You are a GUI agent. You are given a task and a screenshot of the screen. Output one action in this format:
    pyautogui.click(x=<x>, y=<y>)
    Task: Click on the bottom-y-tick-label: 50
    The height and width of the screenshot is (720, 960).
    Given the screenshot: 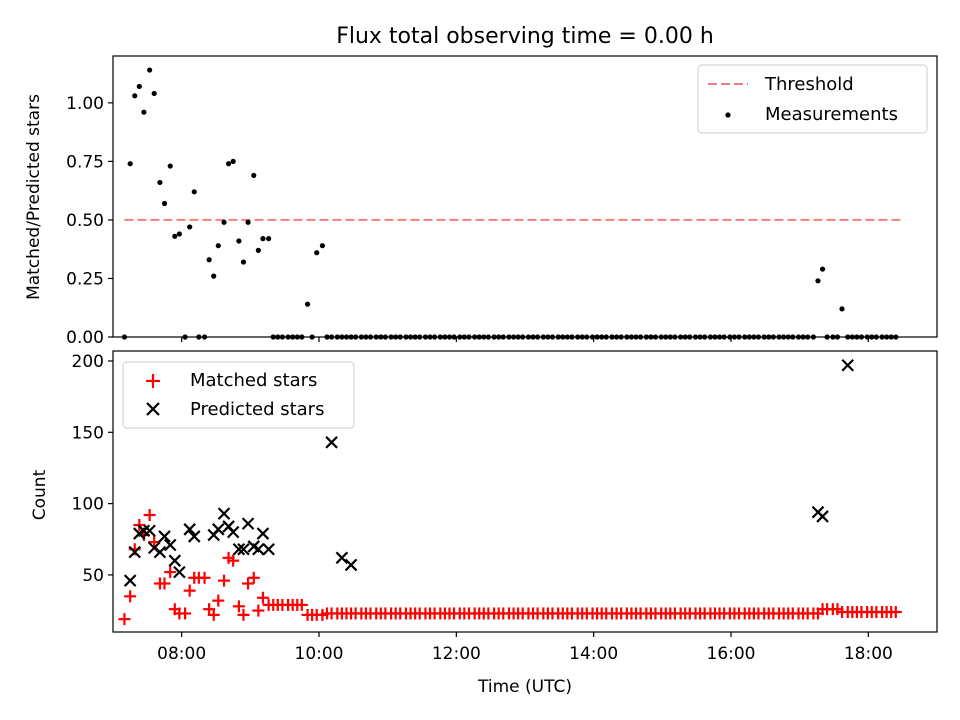 What is the action you would take?
    pyautogui.click(x=93, y=576)
    